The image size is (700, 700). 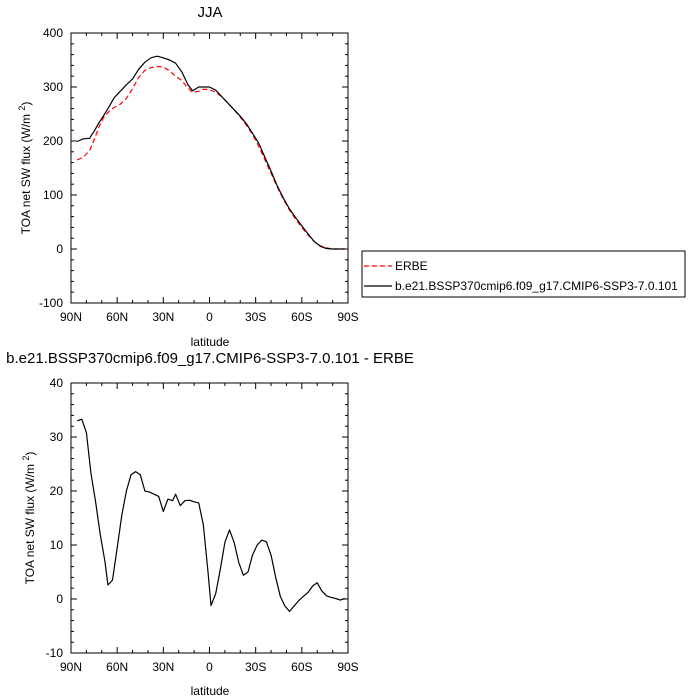 What do you see at coordinates (57, 491) in the screenshot?
I see `bottom-ytick-label-3: 20` at bounding box center [57, 491].